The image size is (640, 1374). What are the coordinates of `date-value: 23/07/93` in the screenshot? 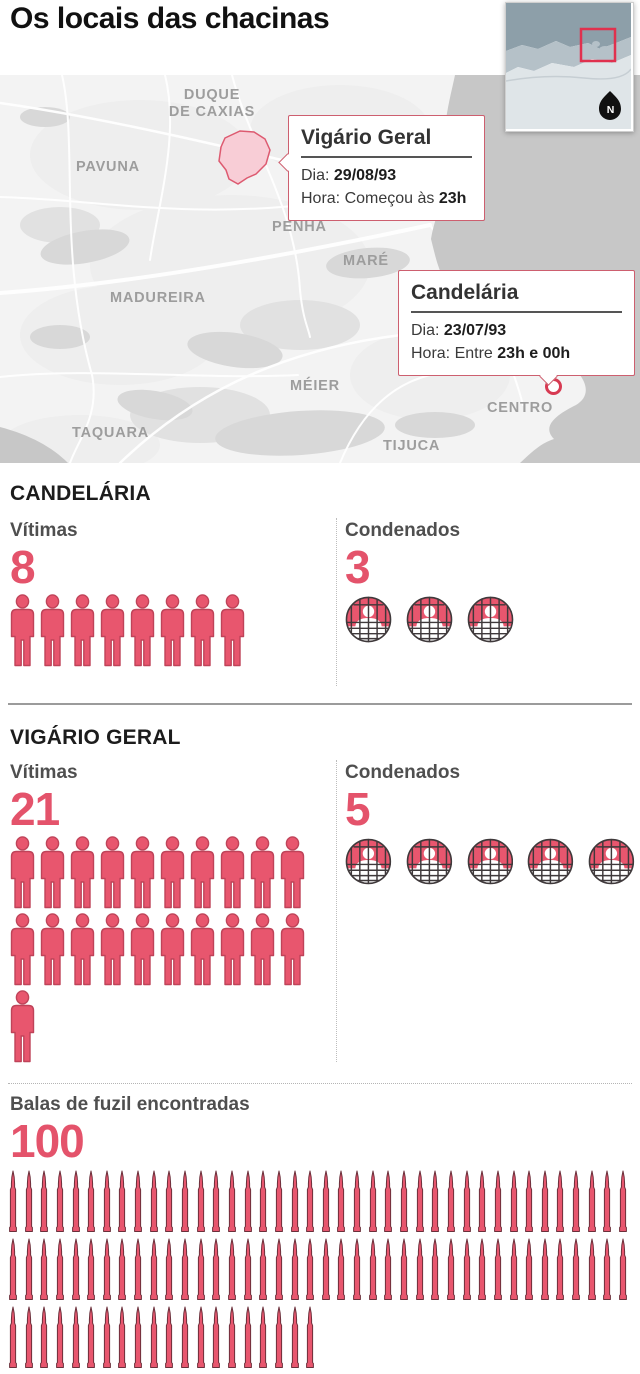 It's located at (475, 330).